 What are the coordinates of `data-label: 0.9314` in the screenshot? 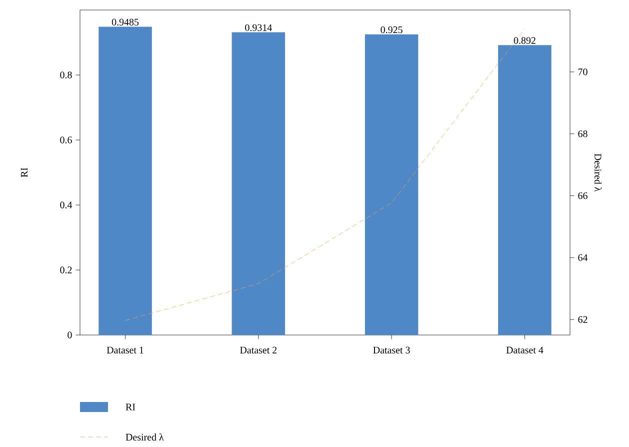 It's located at (258, 28).